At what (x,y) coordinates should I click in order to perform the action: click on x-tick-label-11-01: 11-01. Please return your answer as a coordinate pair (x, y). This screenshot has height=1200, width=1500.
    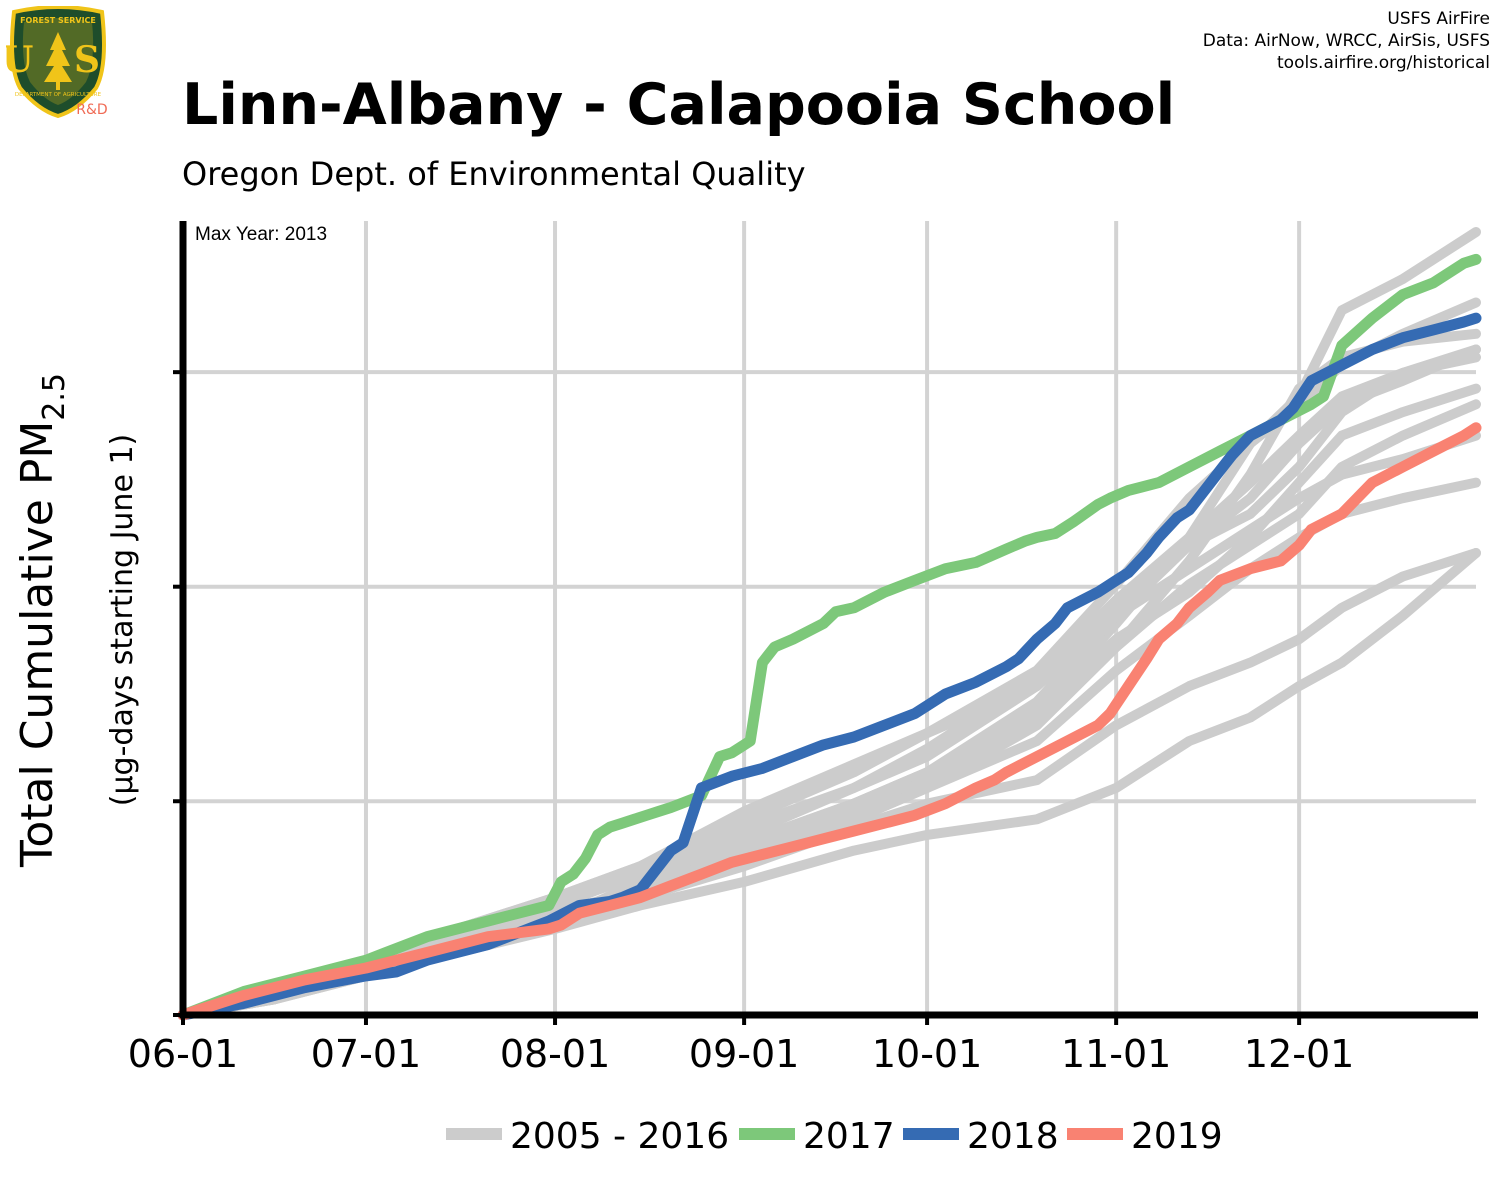
    Looking at the image, I should click on (1116, 1054).